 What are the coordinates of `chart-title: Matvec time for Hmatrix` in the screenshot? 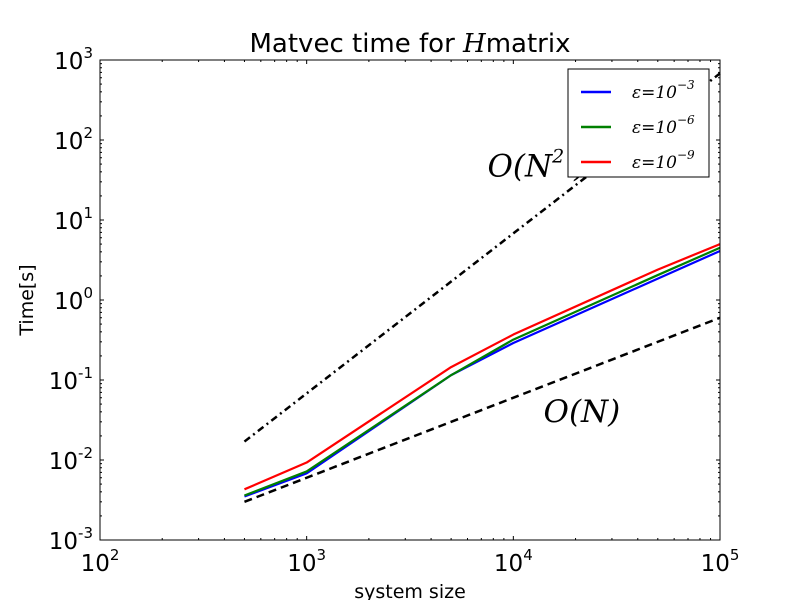 It's located at (410, 44).